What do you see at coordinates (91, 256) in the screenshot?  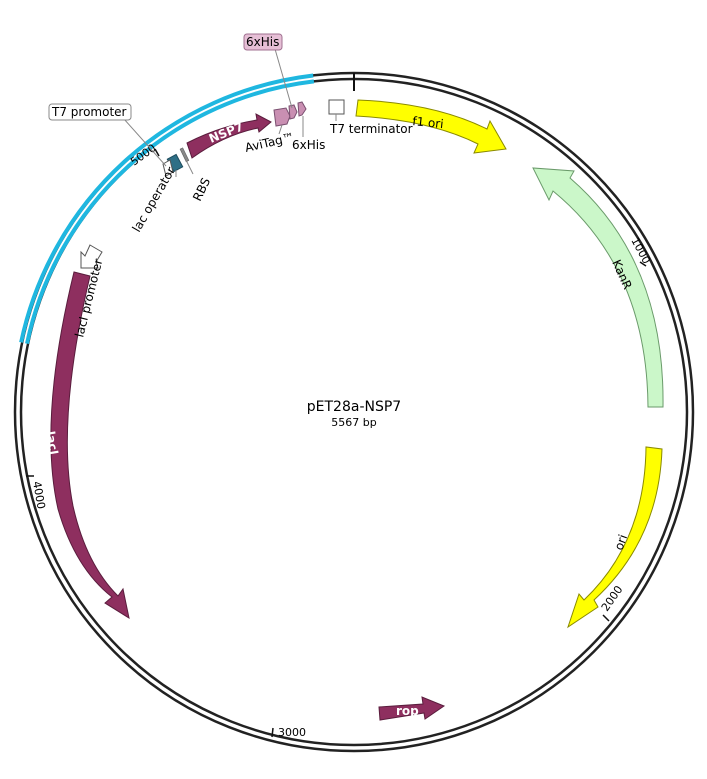 I see `laci-promoter-arrow` at bounding box center [91, 256].